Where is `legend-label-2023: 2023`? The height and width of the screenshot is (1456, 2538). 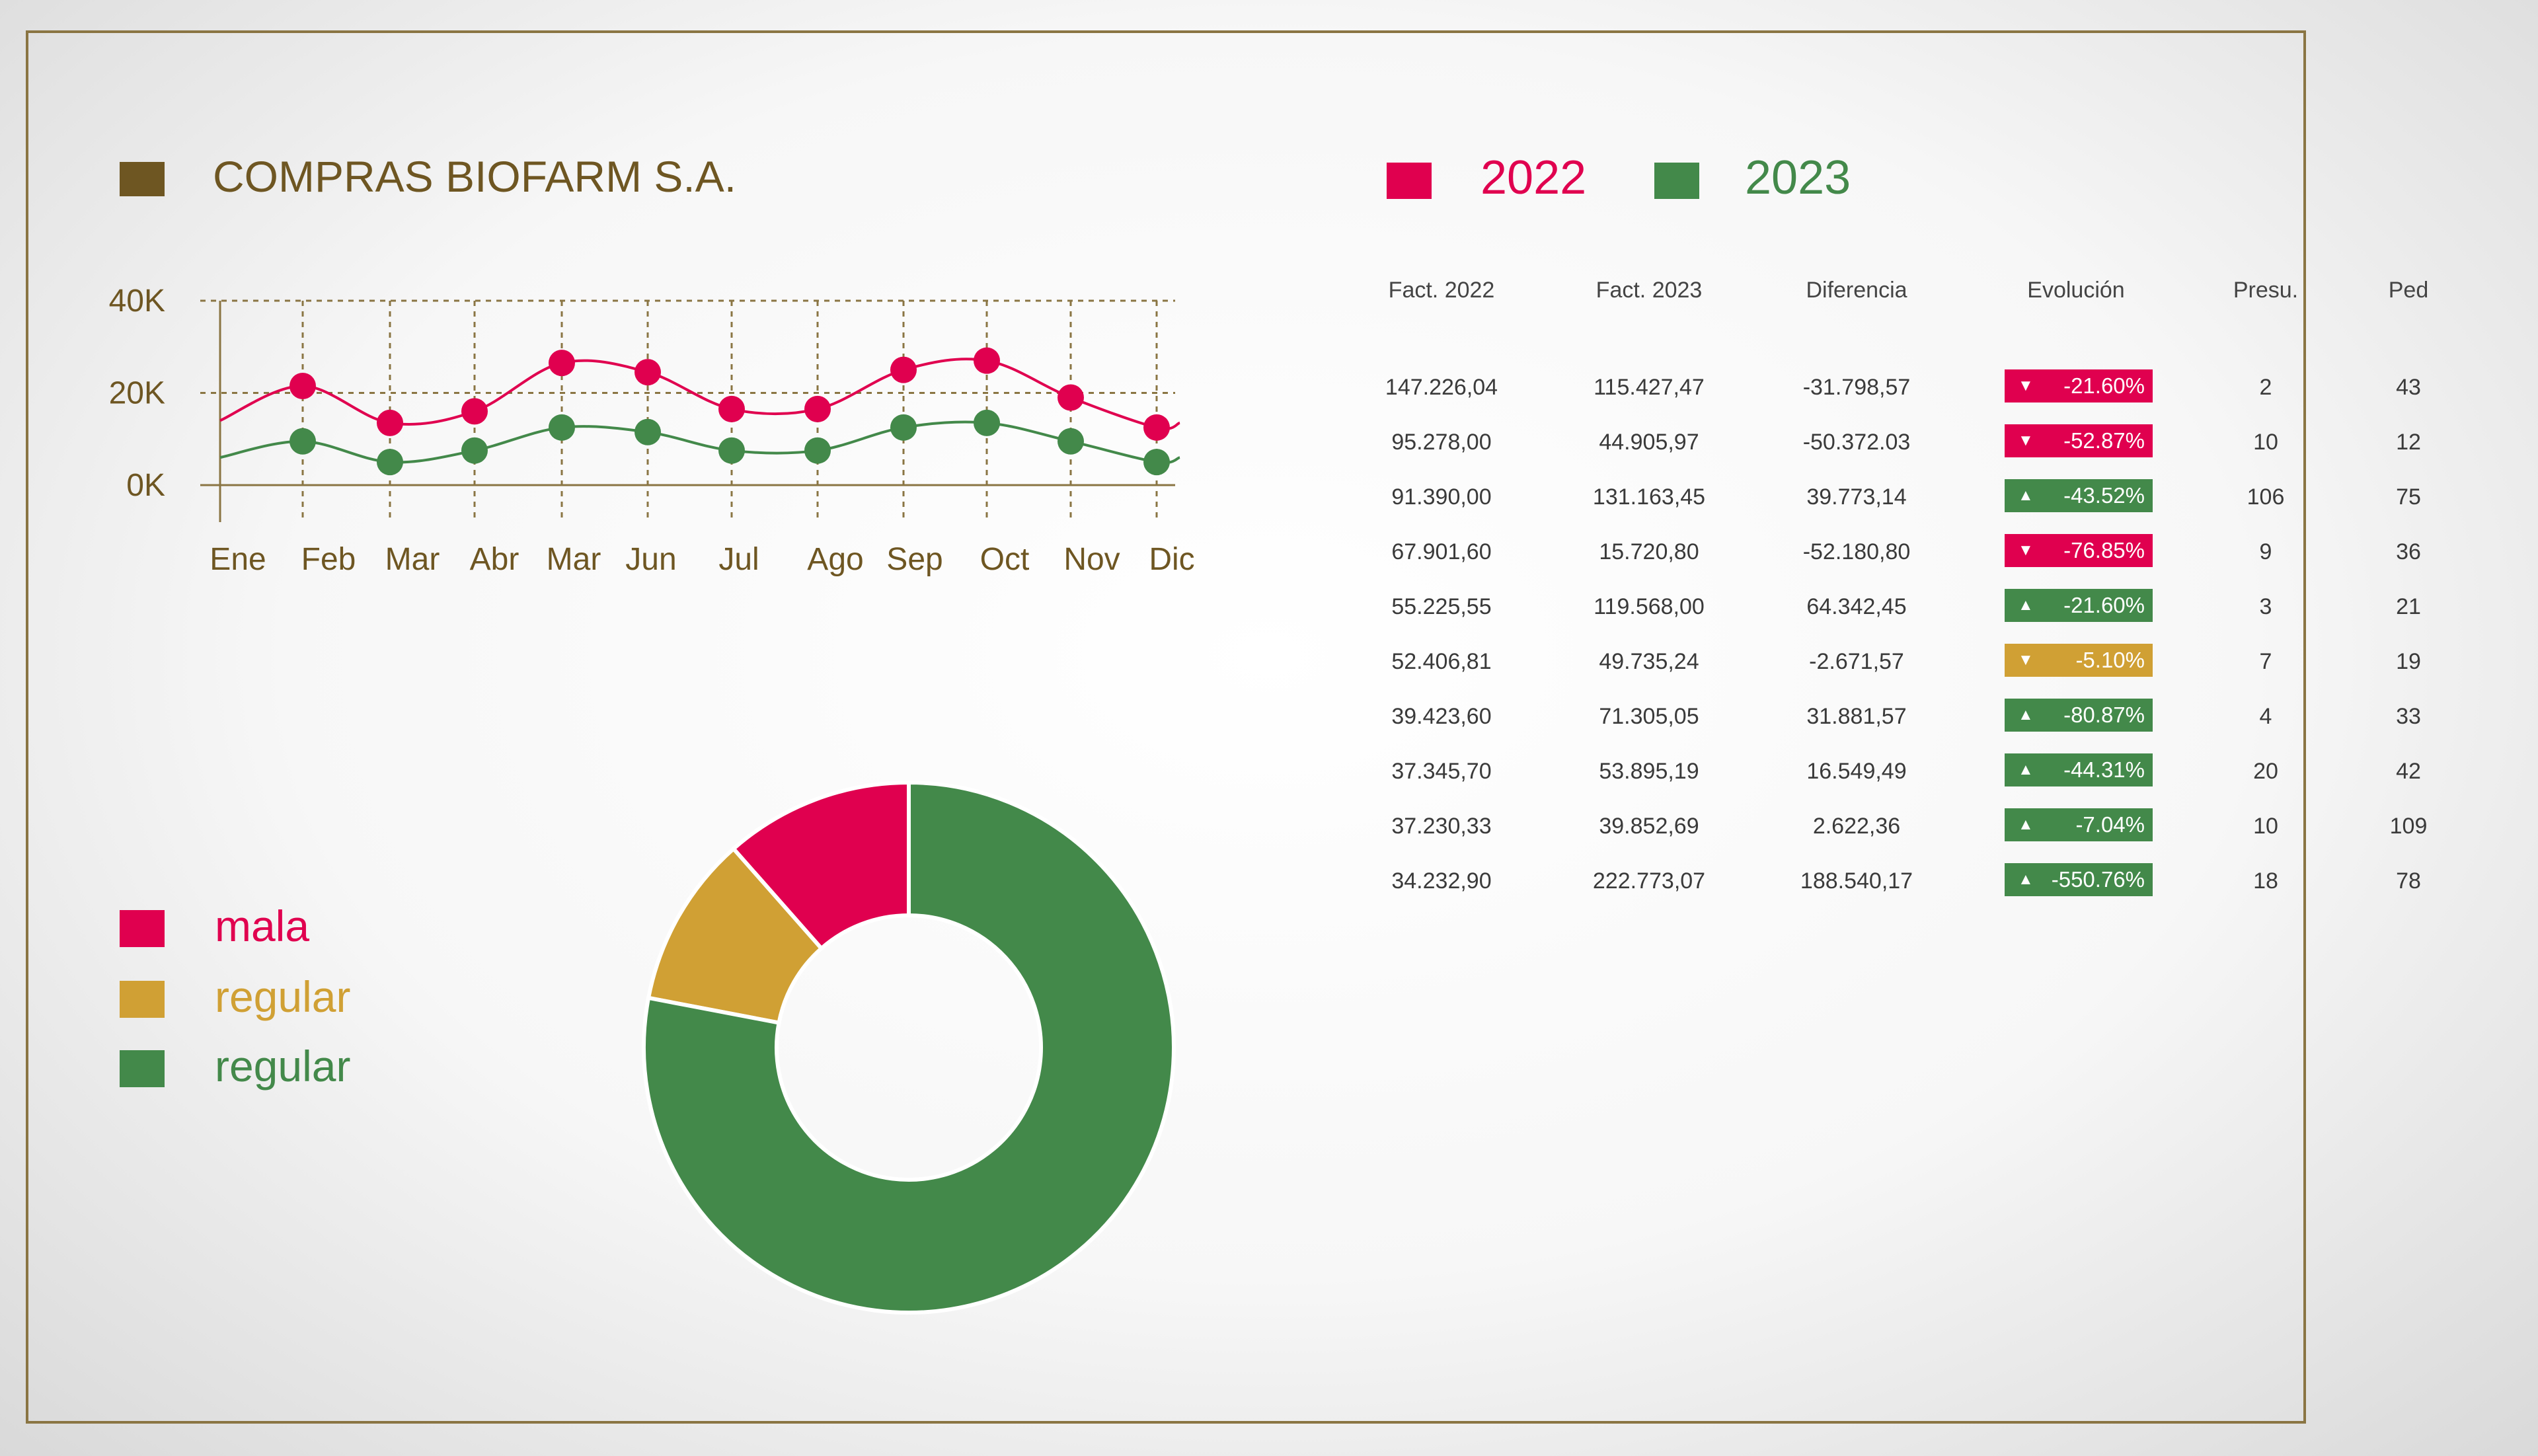
legend-label-2023: 2023 is located at coordinates (1798, 177).